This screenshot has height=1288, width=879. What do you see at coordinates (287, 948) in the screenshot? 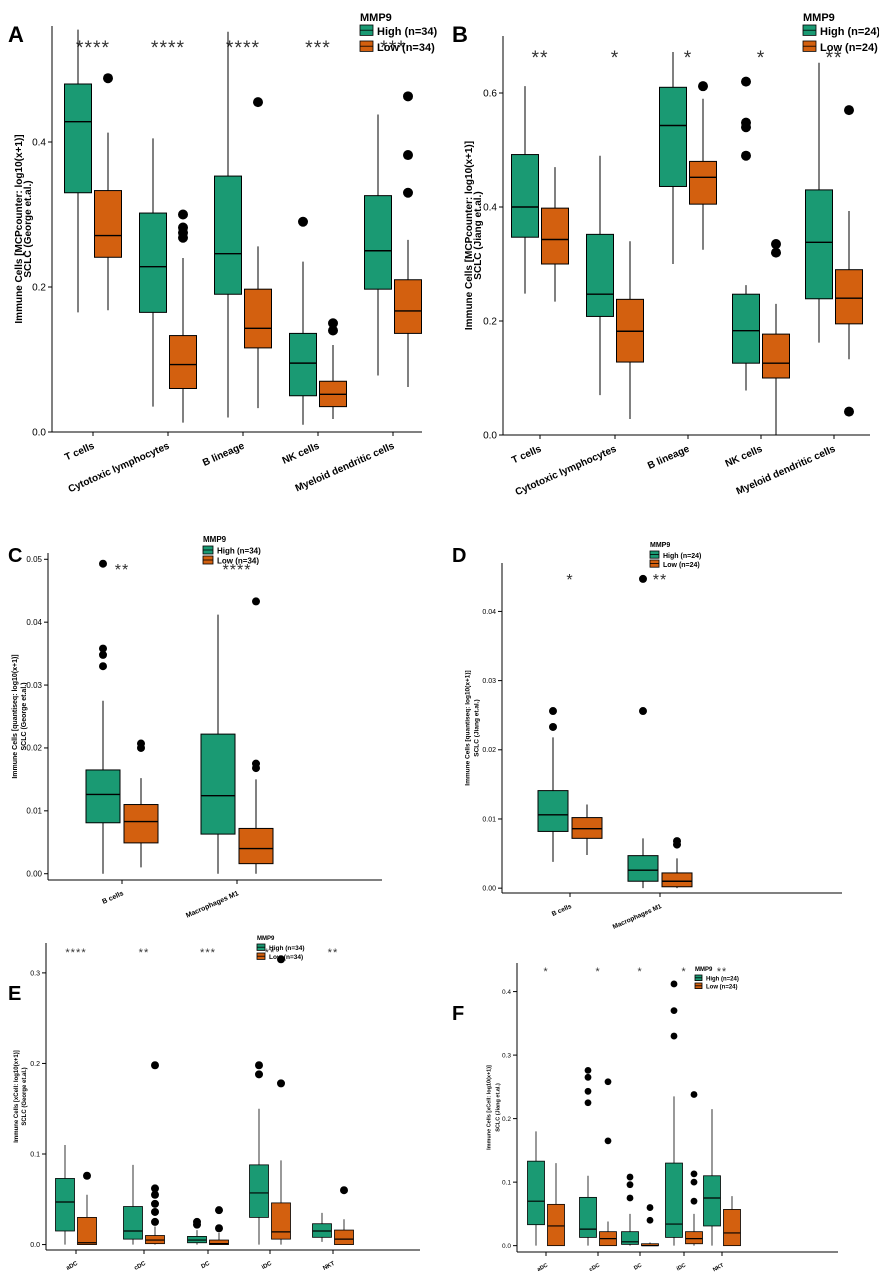
I see `legend-label: High (n=34)` at bounding box center [287, 948].